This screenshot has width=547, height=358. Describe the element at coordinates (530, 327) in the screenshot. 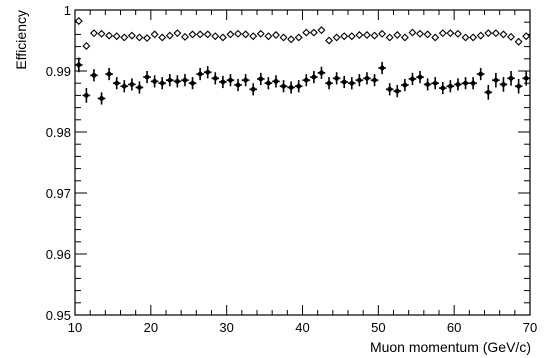

I see `x-tick-label: 70` at that location.